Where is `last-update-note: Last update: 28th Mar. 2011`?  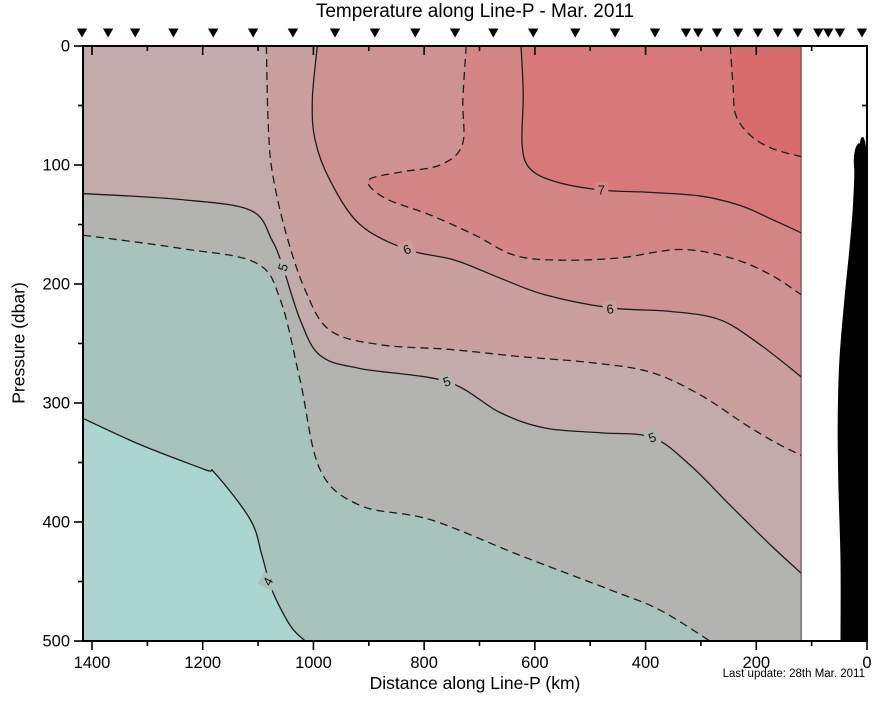
last-update-note: Last update: 28th Mar. 2011 is located at coordinates (793, 674).